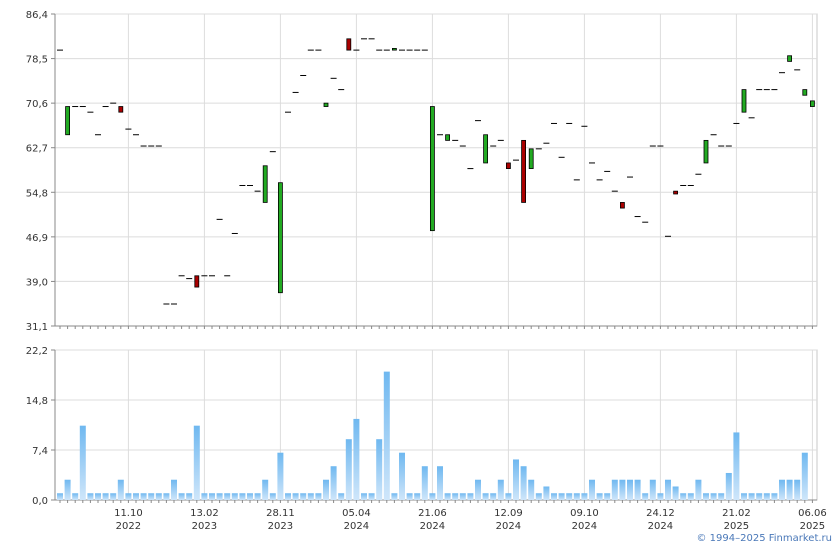 This screenshot has height=550, width=840. I want to click on x-tick-label-date: 28.11, so click(280, 513).